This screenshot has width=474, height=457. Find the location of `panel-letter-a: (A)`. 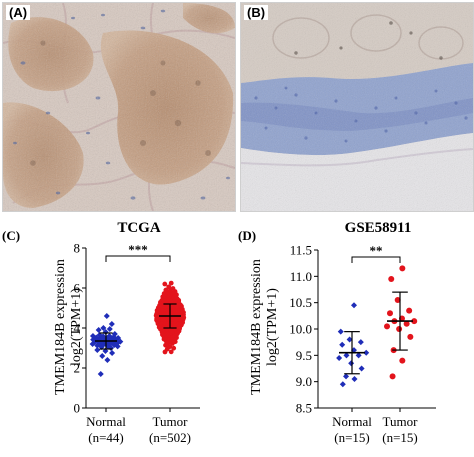

panel-letter-a: (A) is located at coordinates (18, 12).